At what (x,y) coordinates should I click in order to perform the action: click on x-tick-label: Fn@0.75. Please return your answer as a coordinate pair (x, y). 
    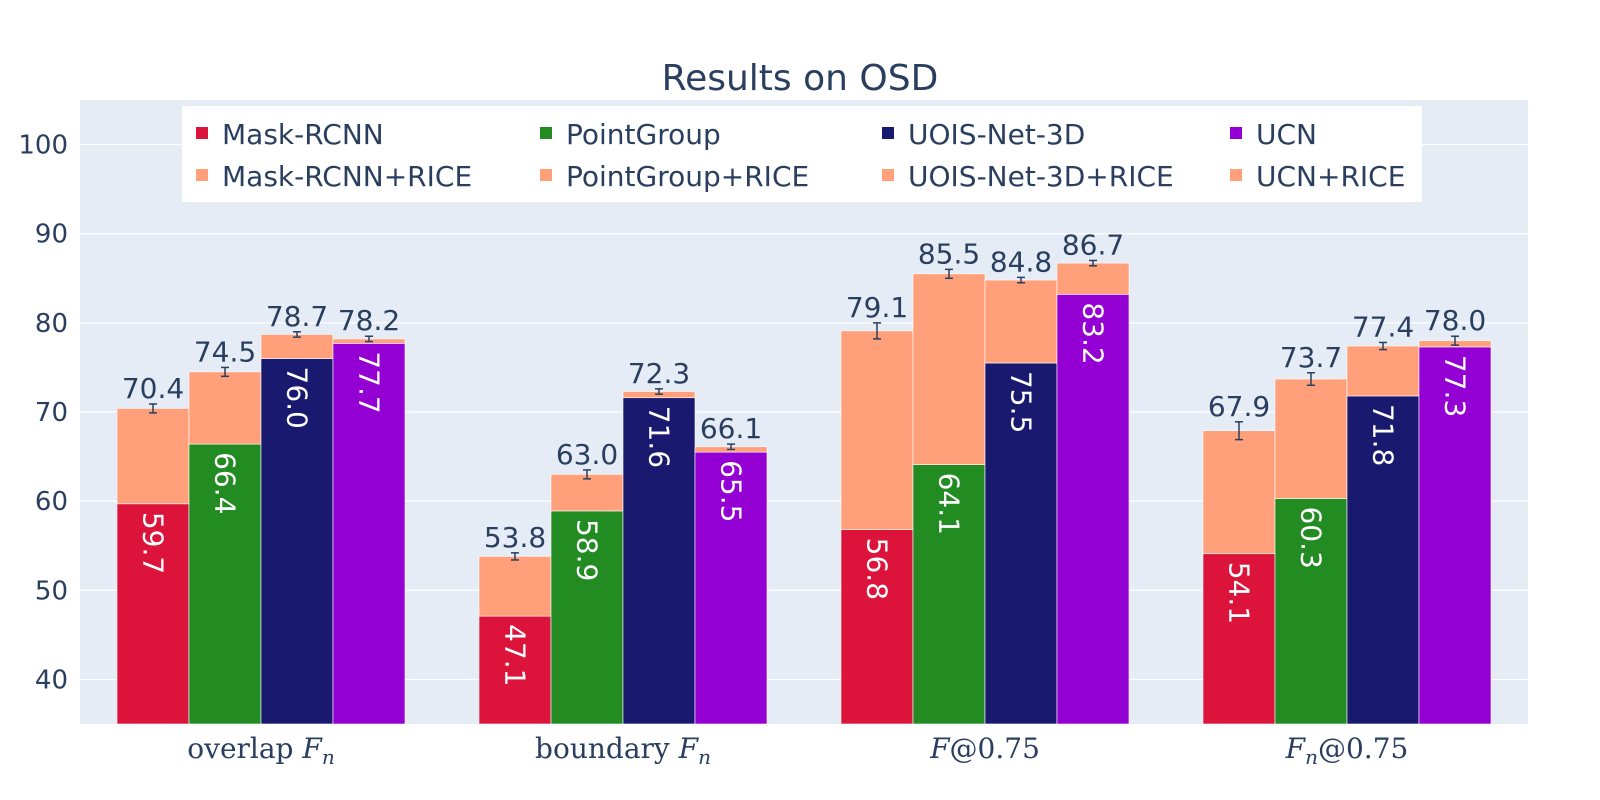
    Looking at the image, I should click on (1347, 750).